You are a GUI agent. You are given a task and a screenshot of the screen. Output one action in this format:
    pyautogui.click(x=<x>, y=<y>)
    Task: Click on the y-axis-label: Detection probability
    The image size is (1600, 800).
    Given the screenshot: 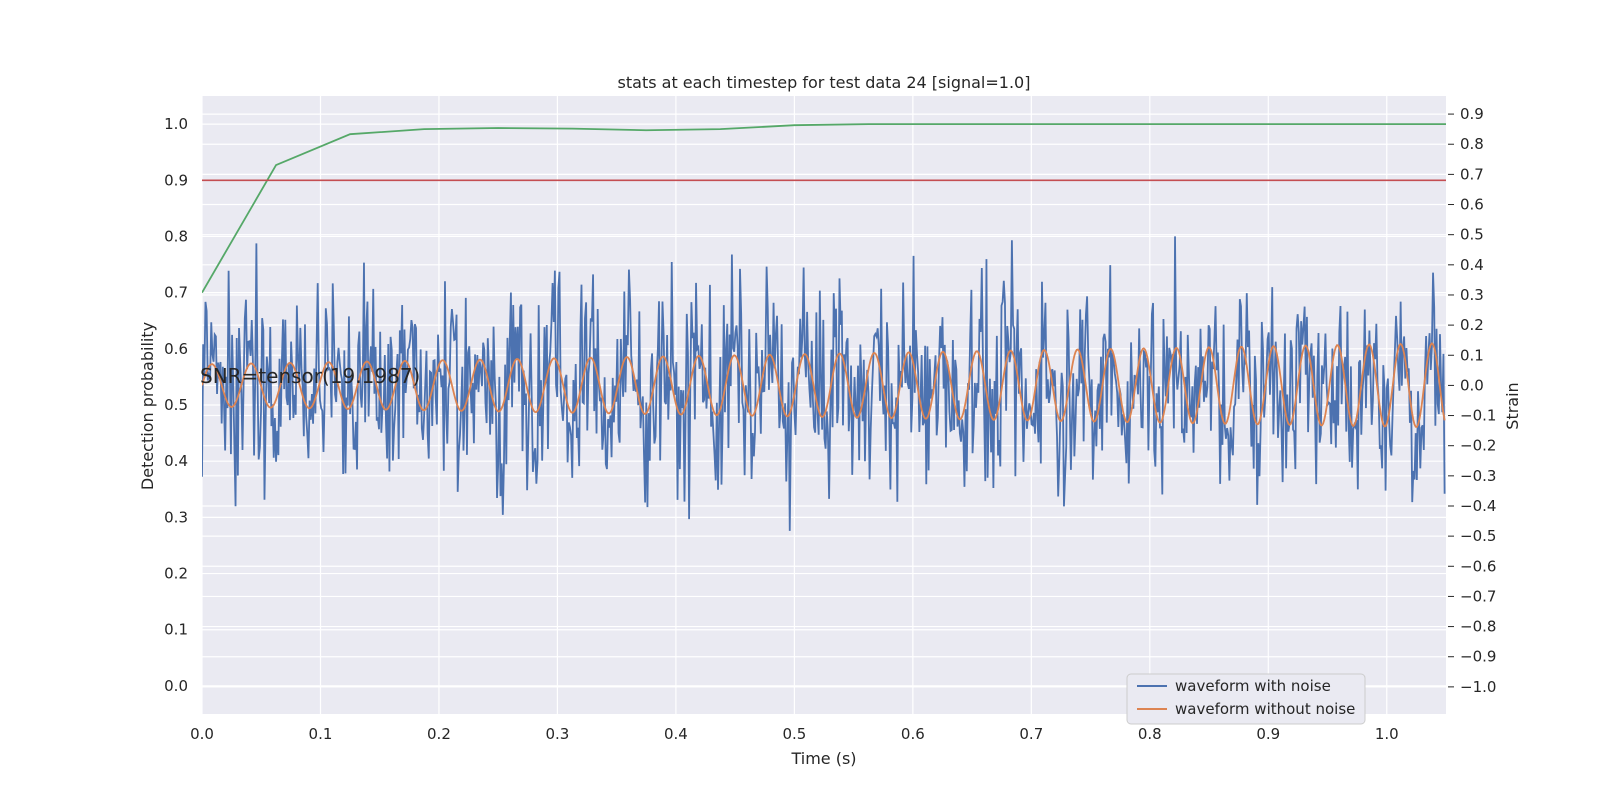 What is the action you would take?
    pyautogui.click(x=147, y=406)
    